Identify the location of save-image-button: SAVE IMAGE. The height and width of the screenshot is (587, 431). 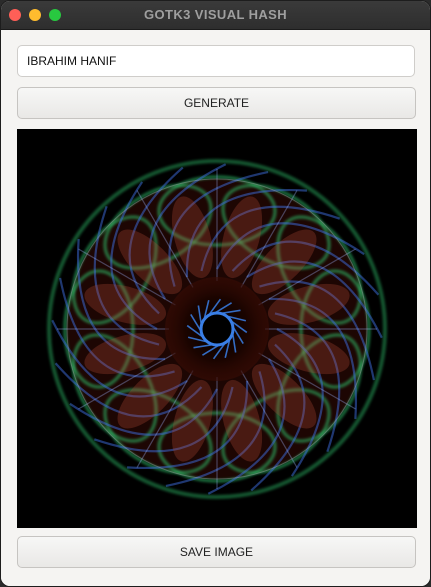
(216, 552).